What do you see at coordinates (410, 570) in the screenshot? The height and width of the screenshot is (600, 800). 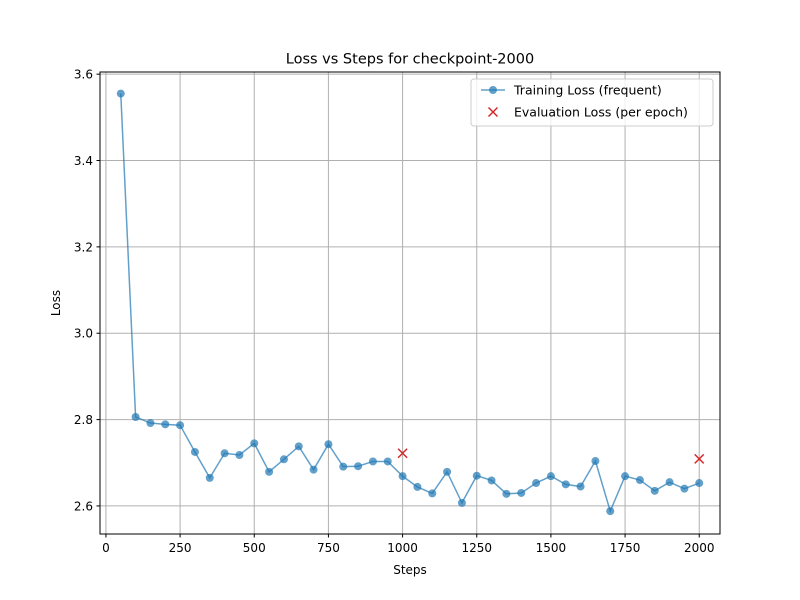 I see `x-axis-label: Steps` at bounding box center [410, 570].